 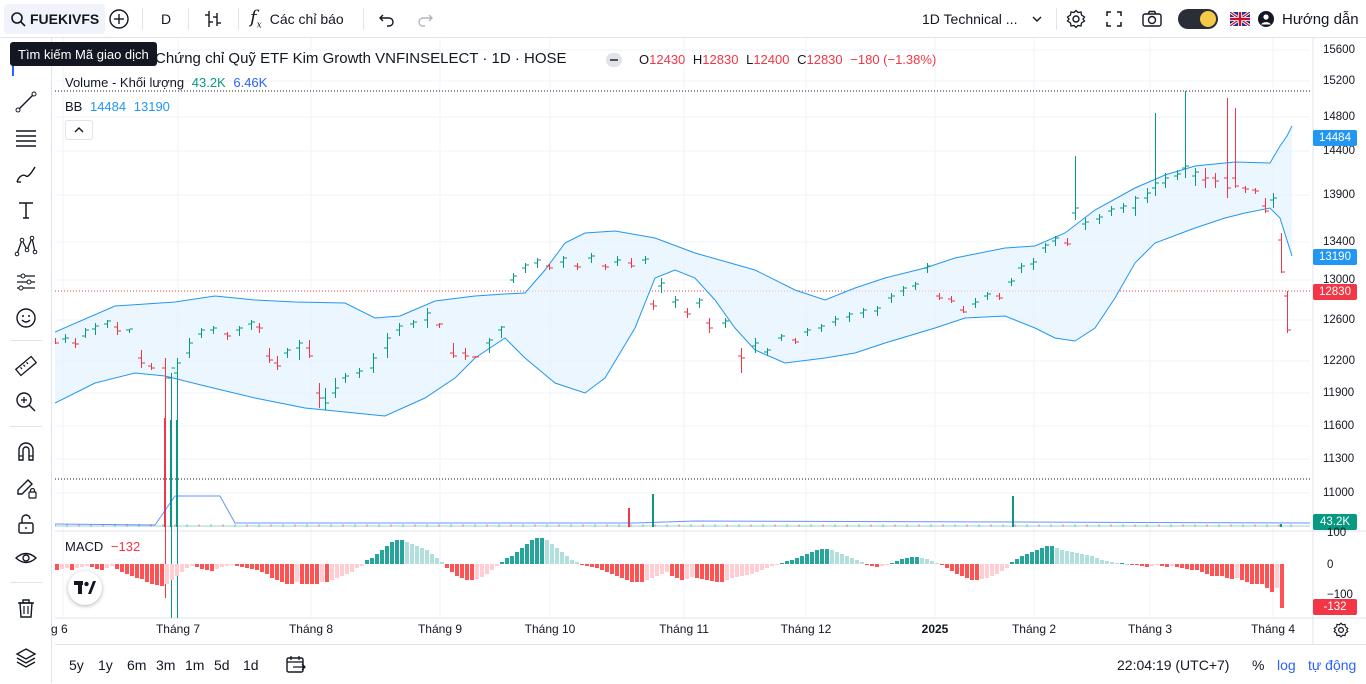 What do you see at coordinates (683, 510) in the screenshot?
I see `volume-ma-line` at bounding box center [683, 510].